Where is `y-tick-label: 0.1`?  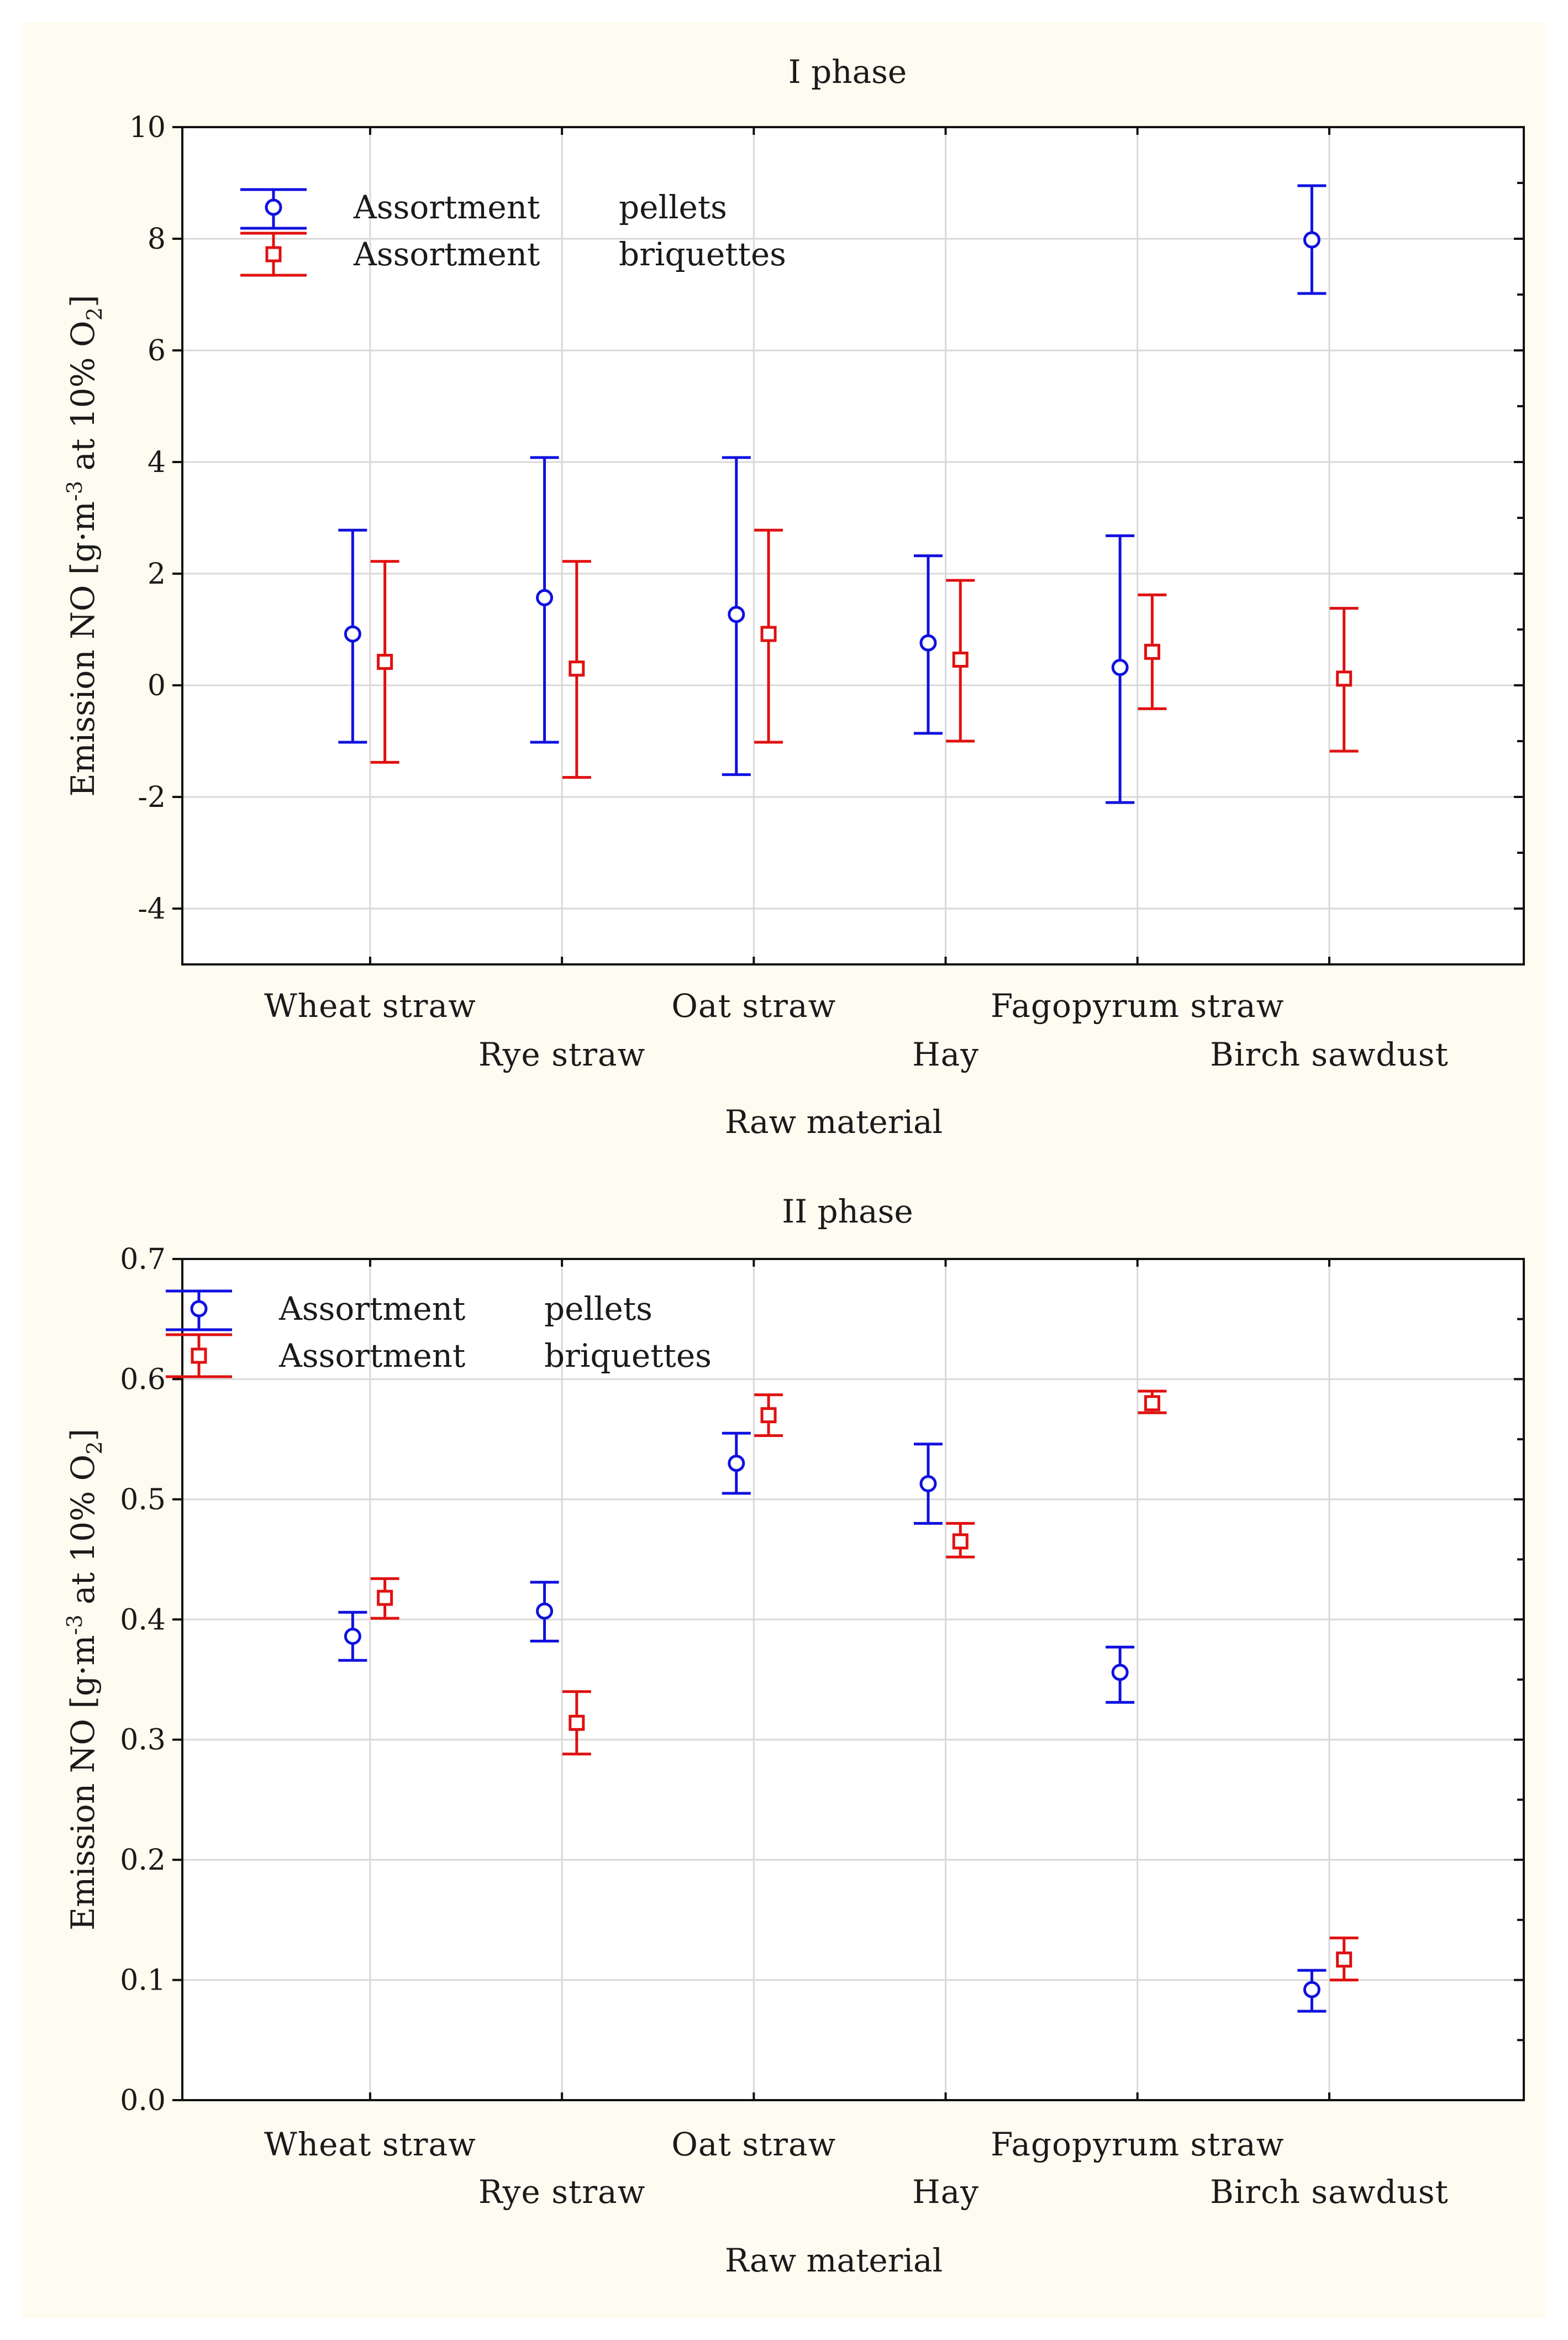
y-tick-label: 0.1 is located at coordinates (143, 1981).